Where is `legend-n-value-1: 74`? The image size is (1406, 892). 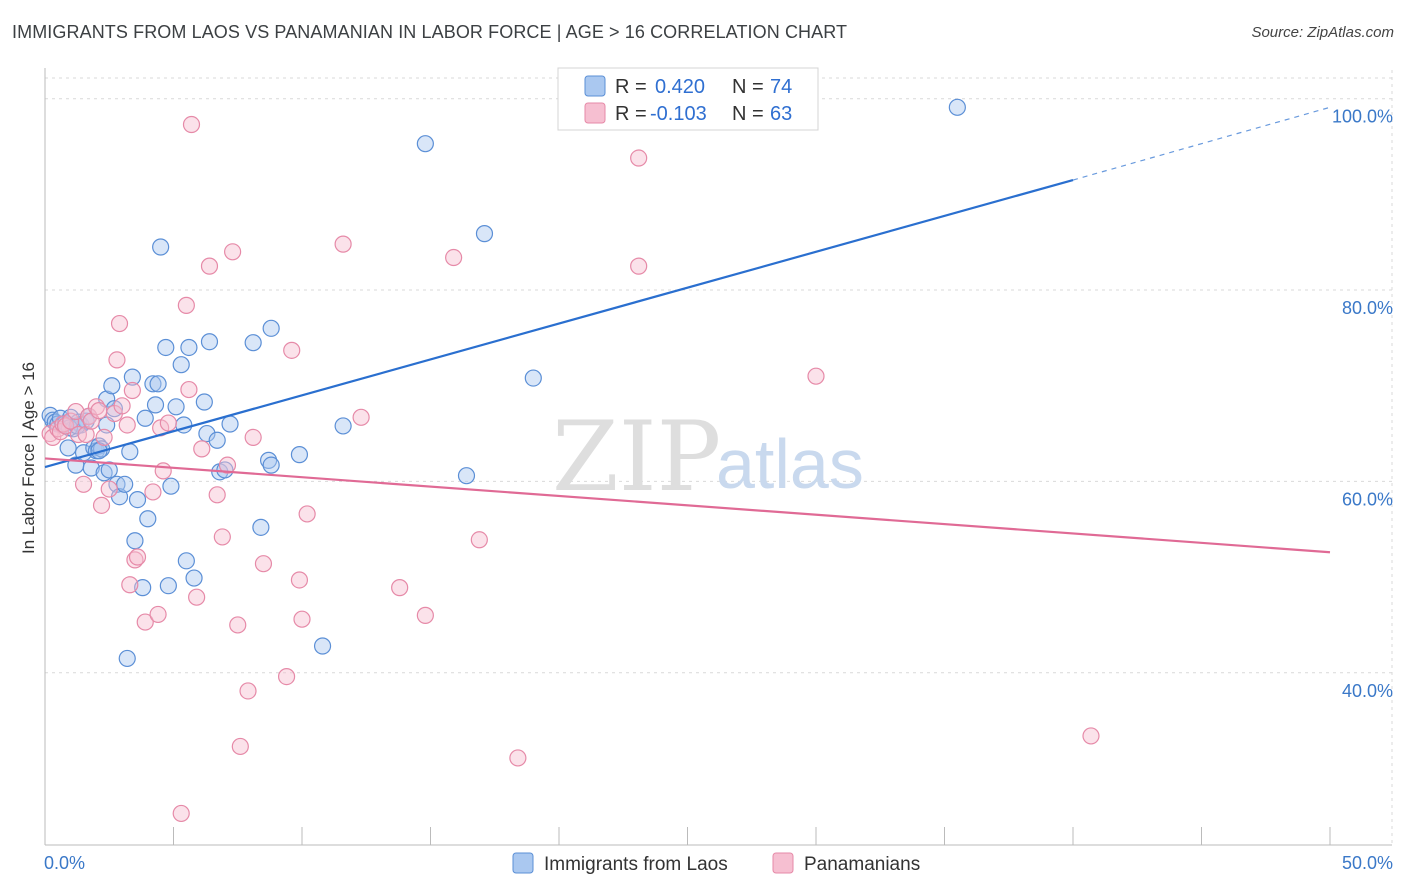
legend-n-value-1: 74 is located at coordinates (781, 87).